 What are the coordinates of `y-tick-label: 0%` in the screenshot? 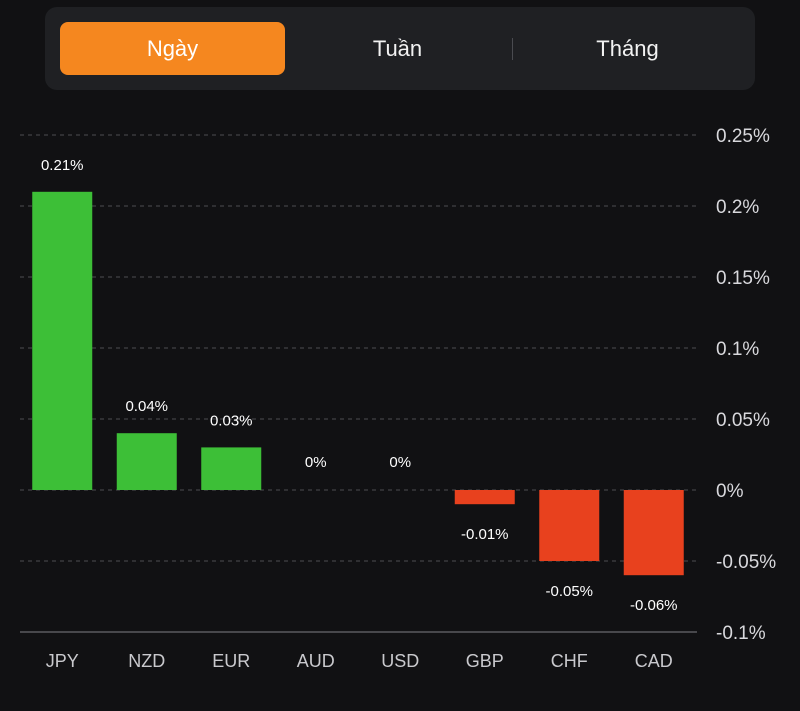 It's located at (730, 491).